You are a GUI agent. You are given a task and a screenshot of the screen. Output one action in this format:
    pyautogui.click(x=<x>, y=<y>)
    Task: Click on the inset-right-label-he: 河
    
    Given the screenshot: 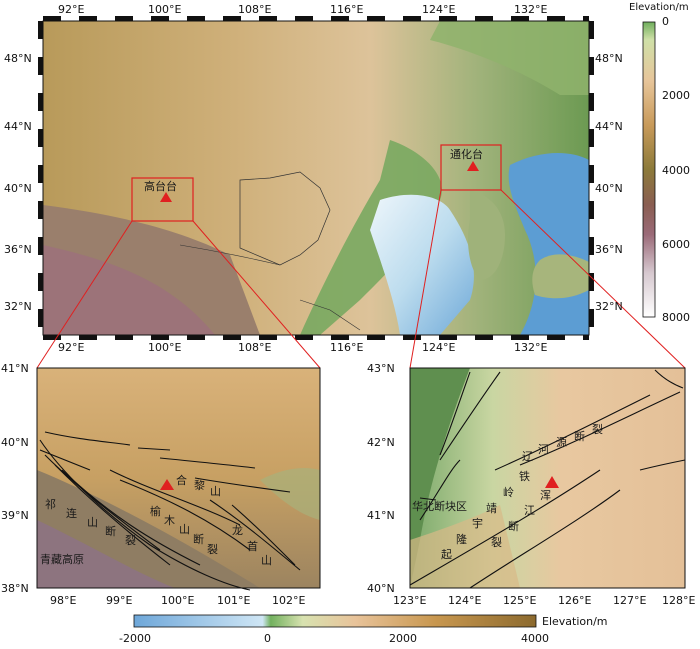 What is the action you would take?
    pyautogui.click(x=543, y=449)
    